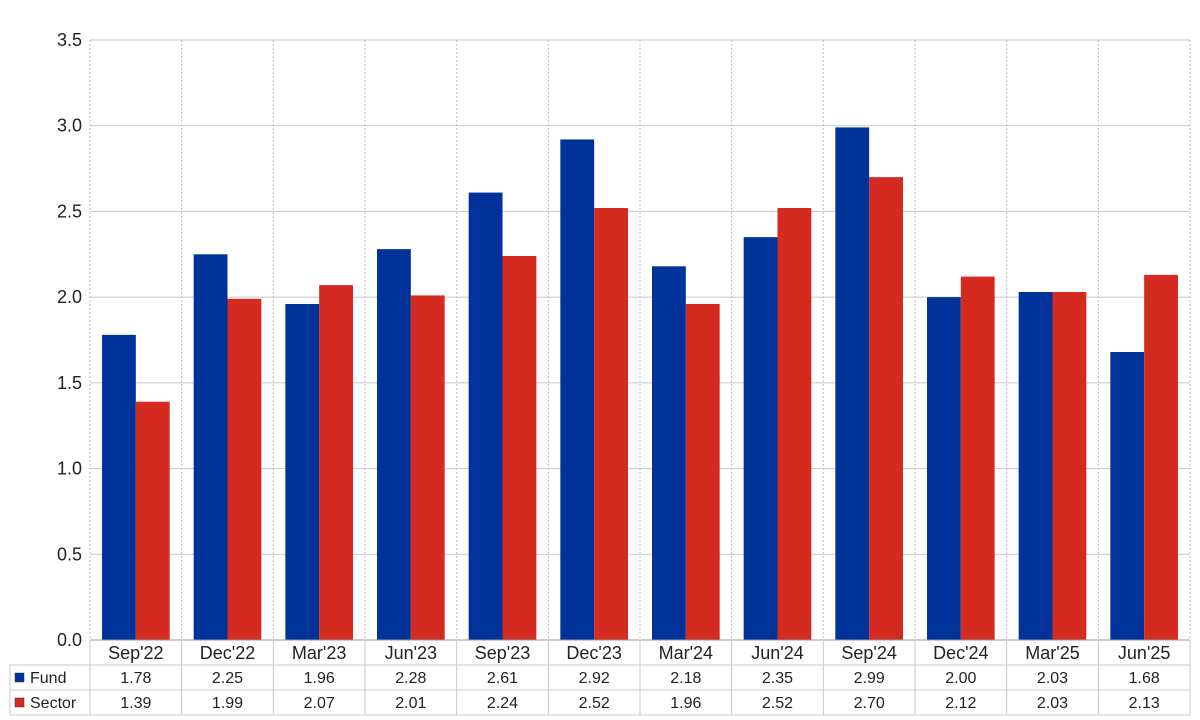  I want to click on legend-swatch-fund, so click(19, 677).